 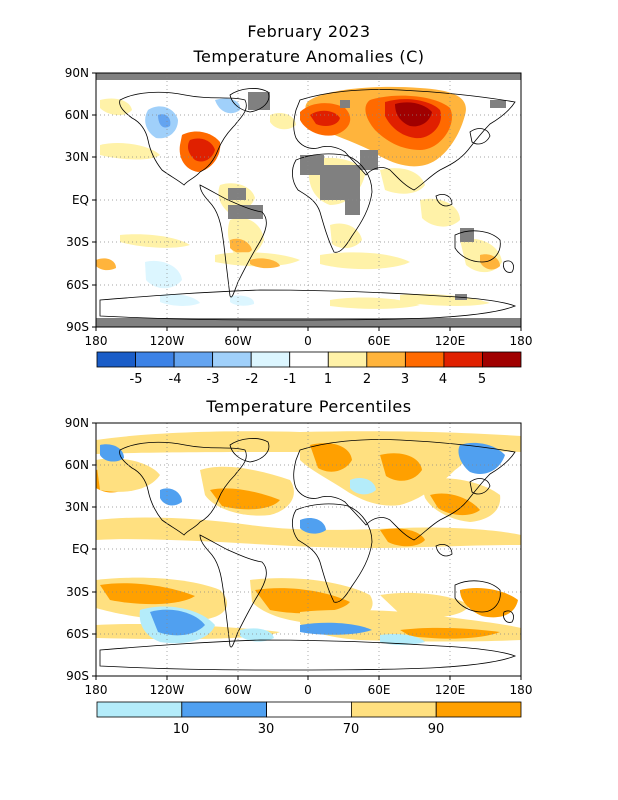 I want to click on anomaly-map-title: Temperature Anomalies (C), so click(x=309, y=56).